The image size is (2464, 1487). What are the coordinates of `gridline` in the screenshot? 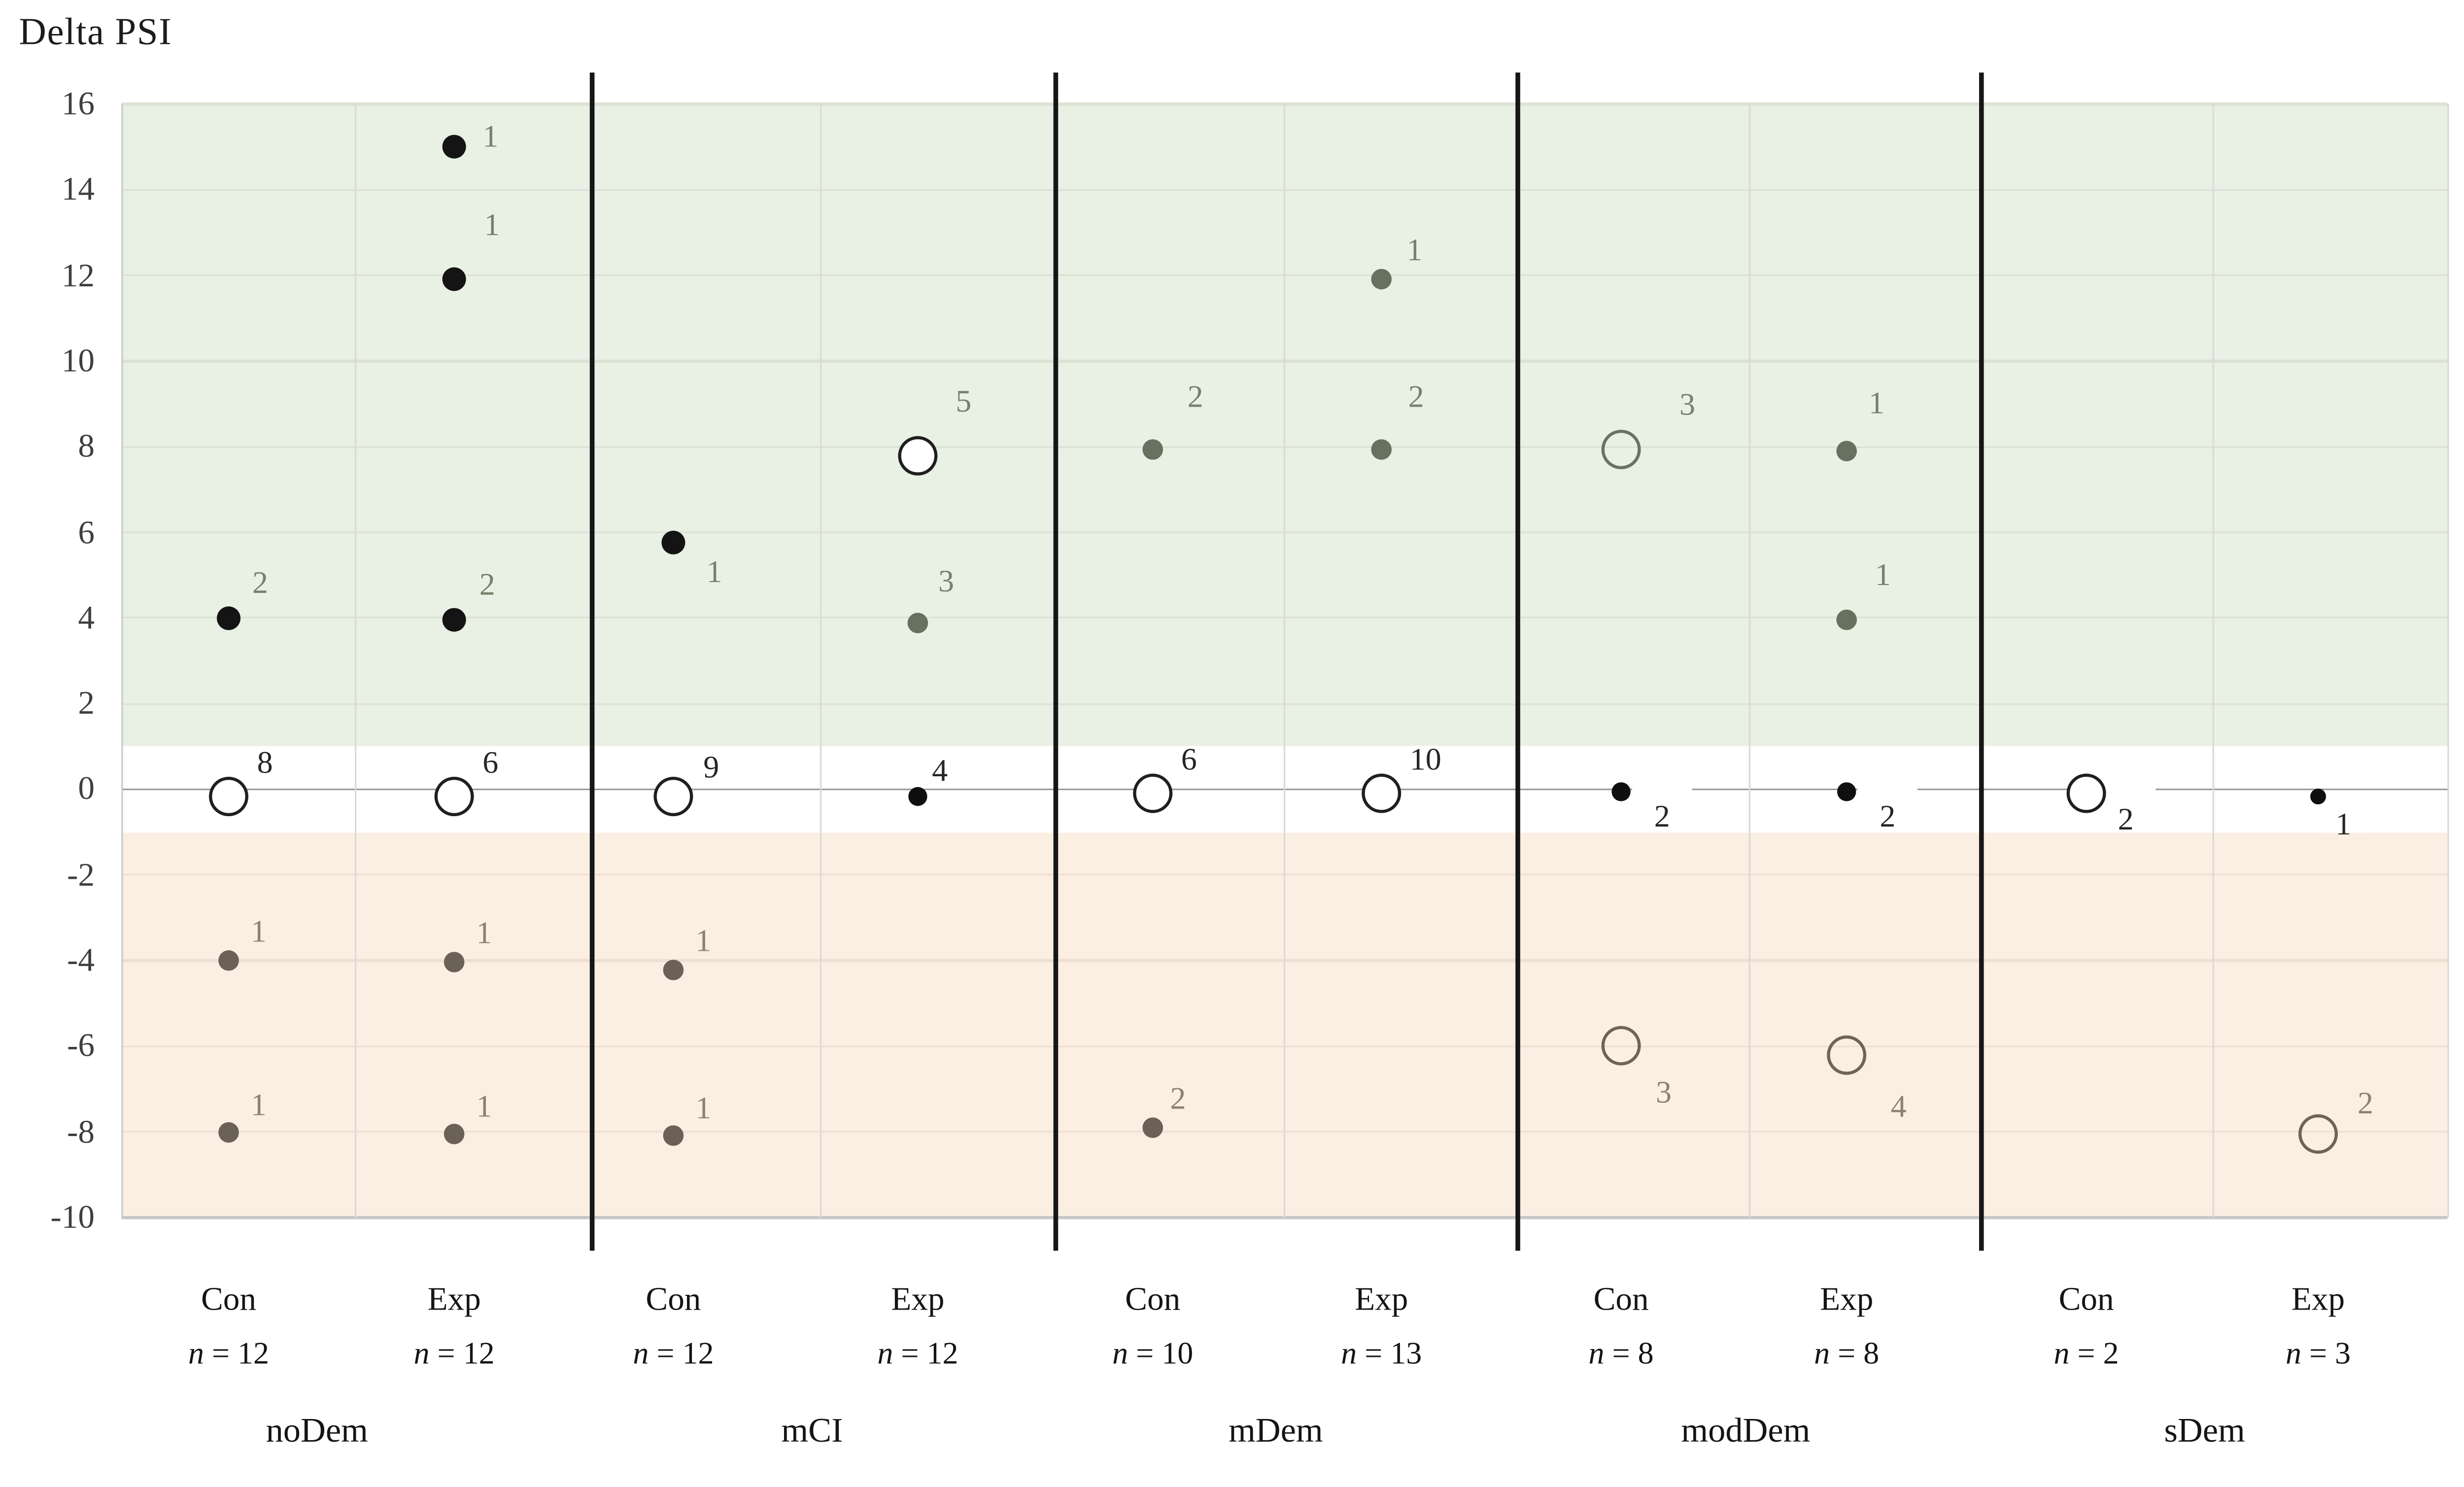 It's located at (1284, 104).